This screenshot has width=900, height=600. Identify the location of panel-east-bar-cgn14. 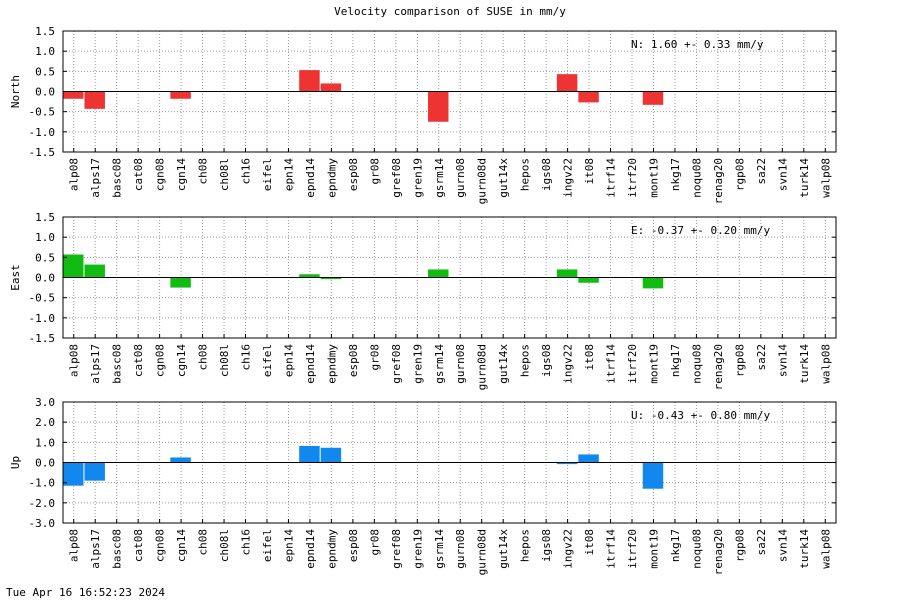
(180, 282).